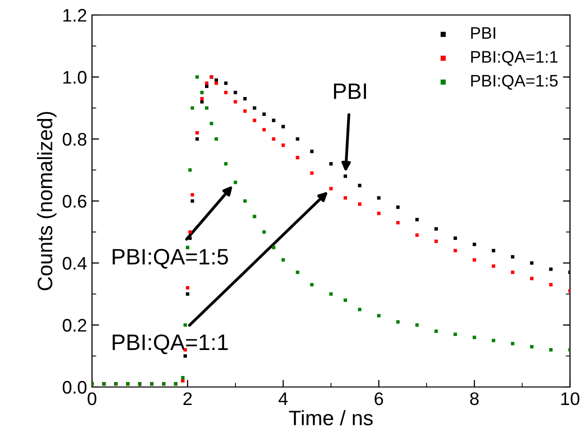  Describe the element at coordinates (92, 399) in the screenshot. I see `x-tick-label: 0` at that location.